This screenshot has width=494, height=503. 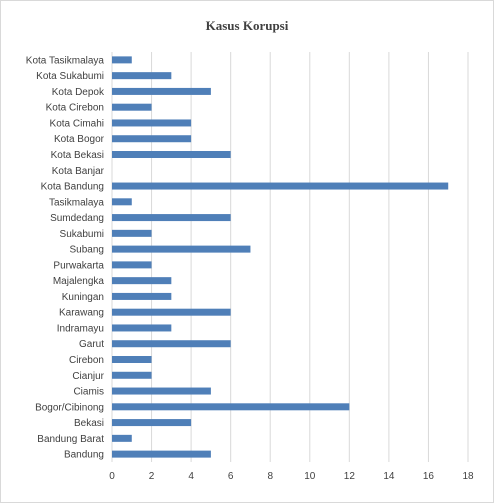 I want to click on x-tick-label: 6, so click(x=231, y=476).